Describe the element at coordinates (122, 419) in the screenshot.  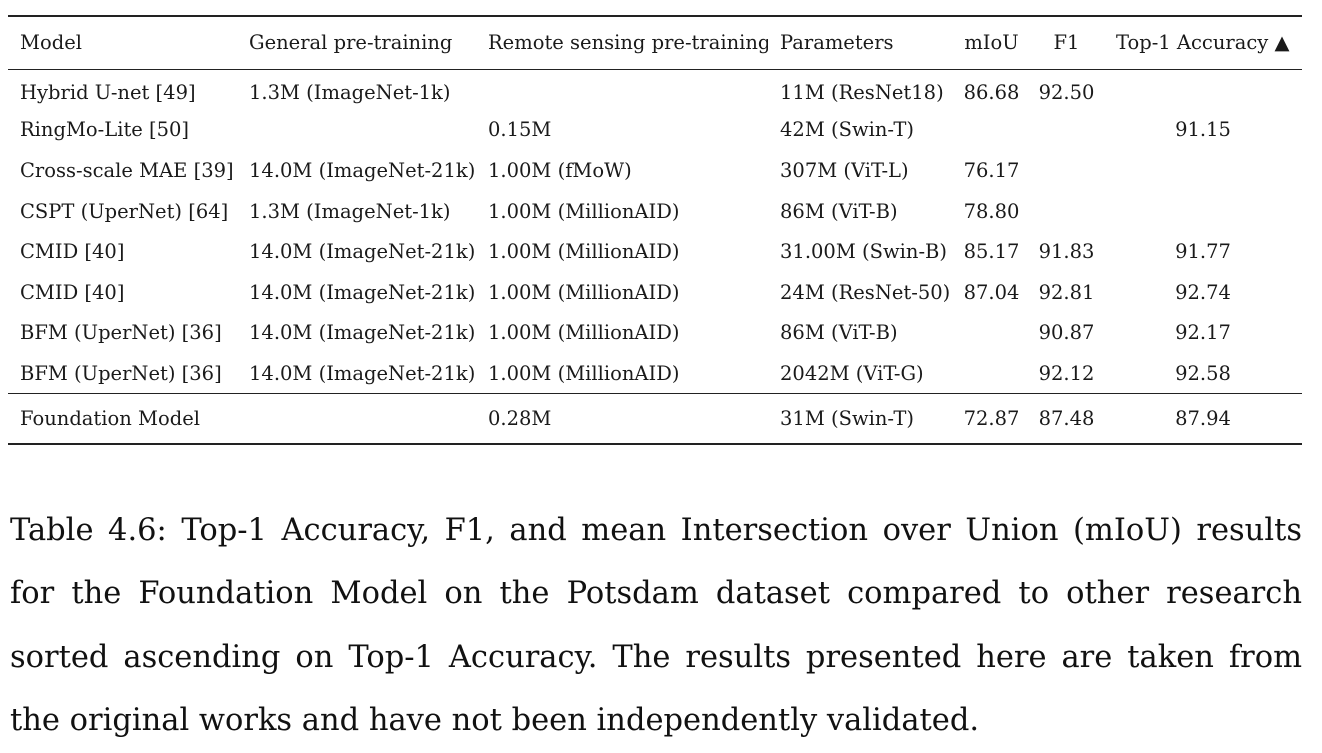
I see `footer-model: Foundation Model` at that location.